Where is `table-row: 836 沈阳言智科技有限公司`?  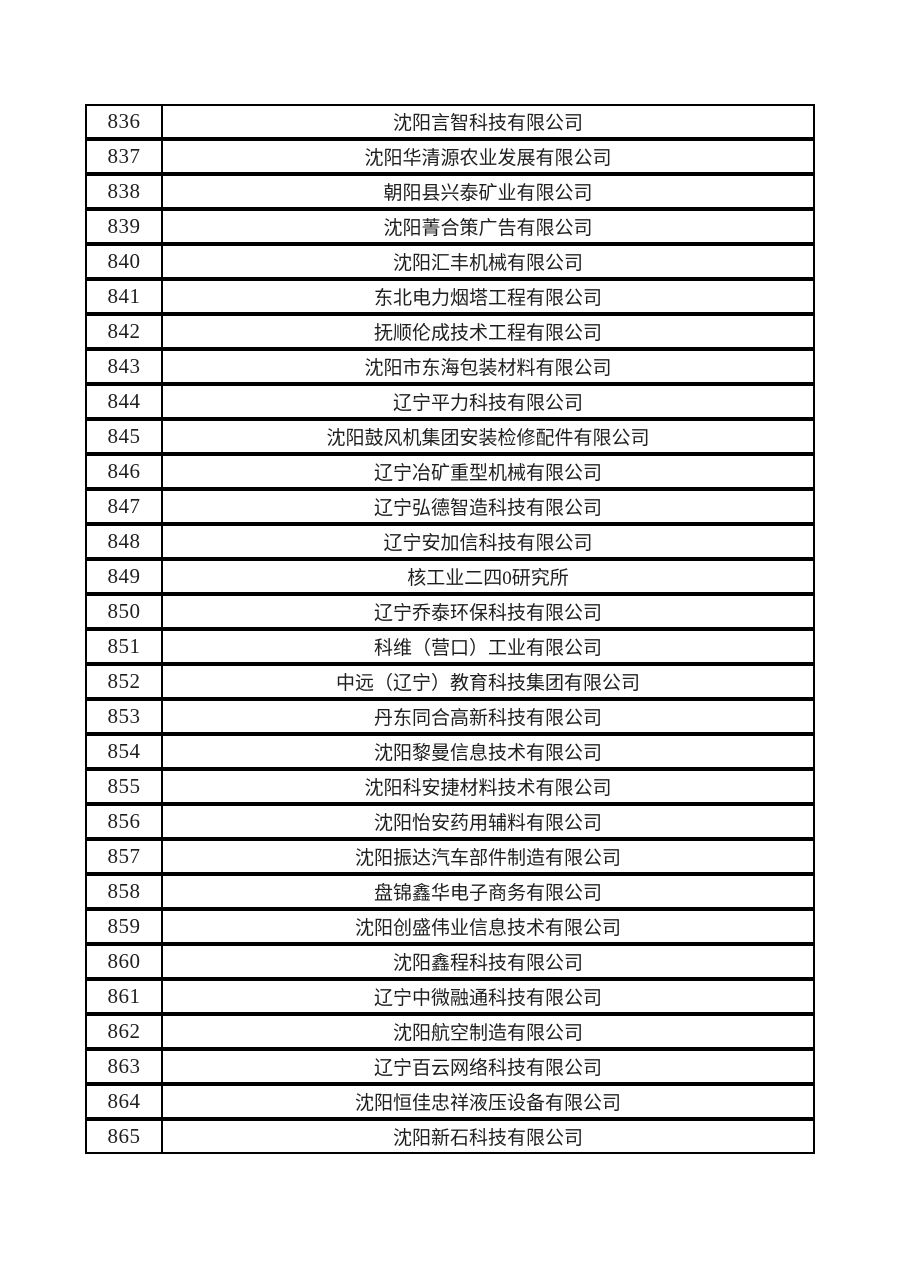
table-row: 836 沈阳言智科技有限公司 is located at coordinates (450, 121).